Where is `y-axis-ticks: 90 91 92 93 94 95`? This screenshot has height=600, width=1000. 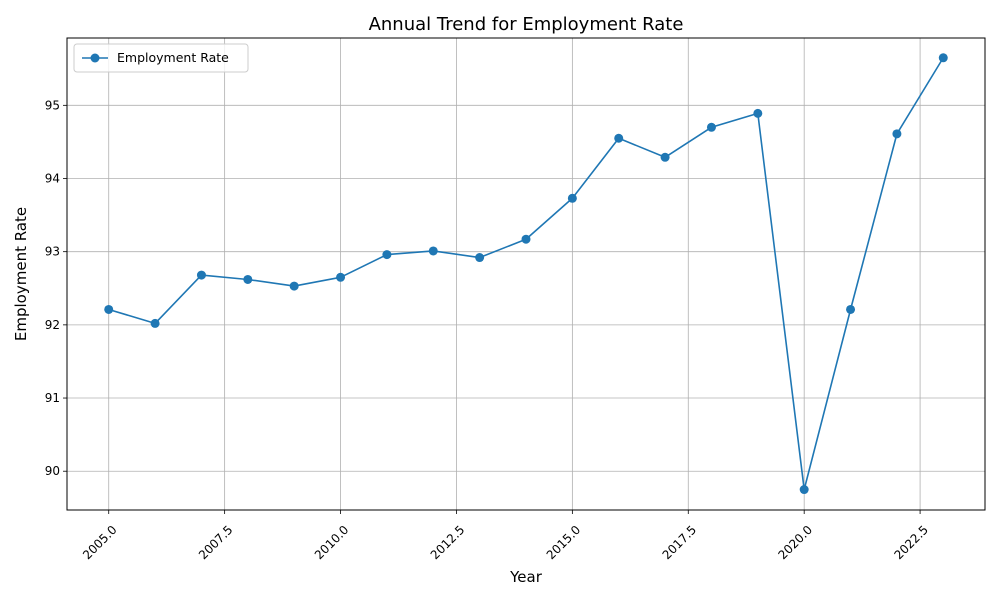
y-axis-ticks: 90 91 92 93 94 95 is located at coordinates (56, 288).